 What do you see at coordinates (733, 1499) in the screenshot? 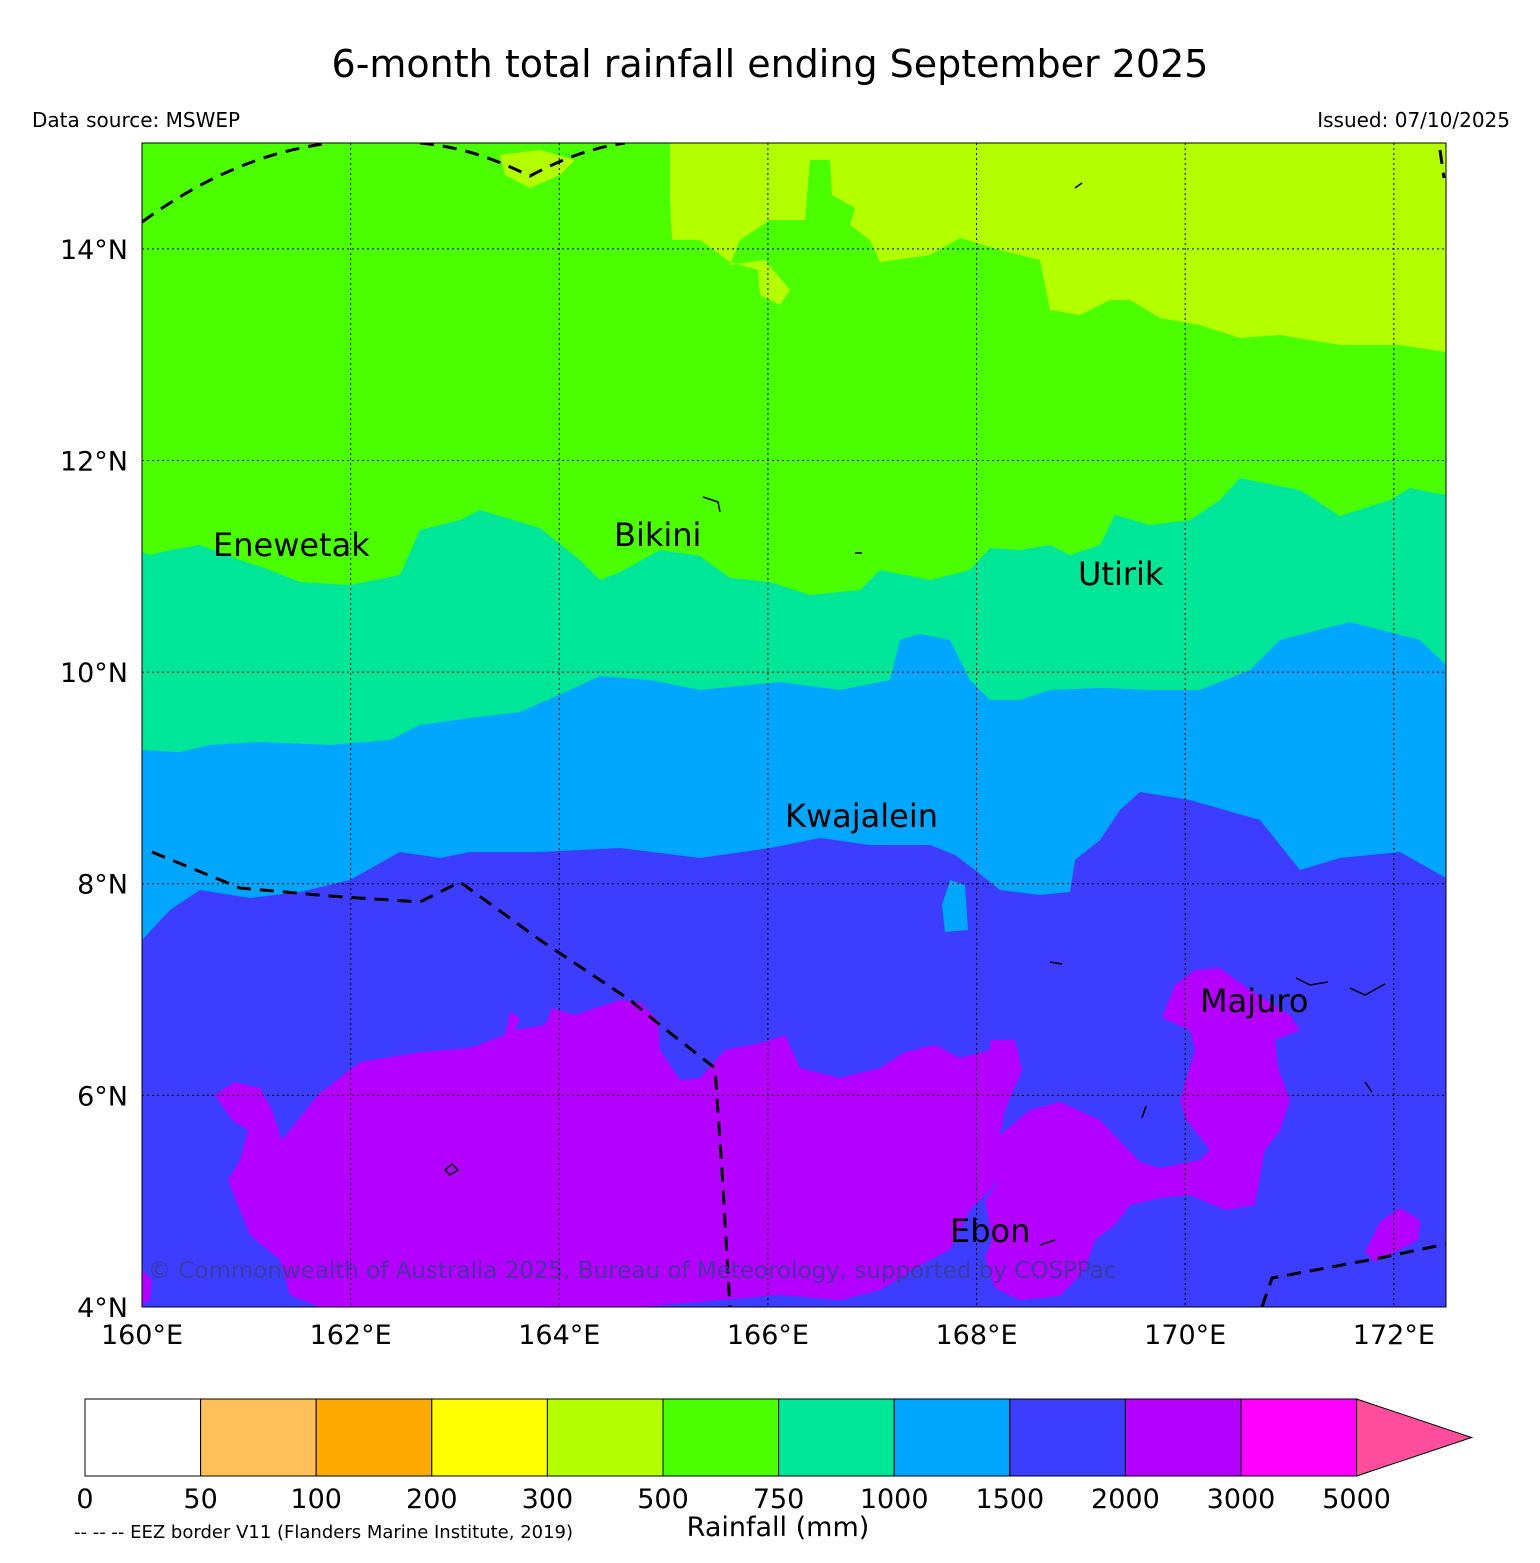
I see `colorbar-labels: 0 50 100 200 300 500 750 1000 1500 2000 3000 5000` at bounding box center [733, 1499].